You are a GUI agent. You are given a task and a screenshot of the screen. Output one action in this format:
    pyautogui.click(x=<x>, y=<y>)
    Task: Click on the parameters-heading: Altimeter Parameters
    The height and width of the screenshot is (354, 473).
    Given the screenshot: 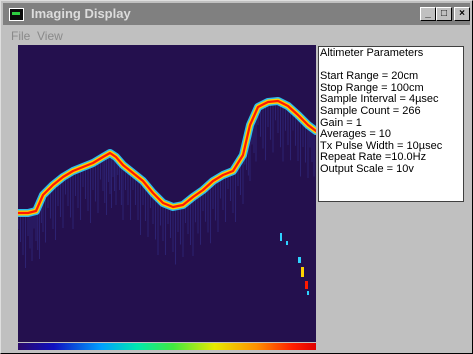 What is the action you would take?
    pyautogui.click(x=372, y=53)
    